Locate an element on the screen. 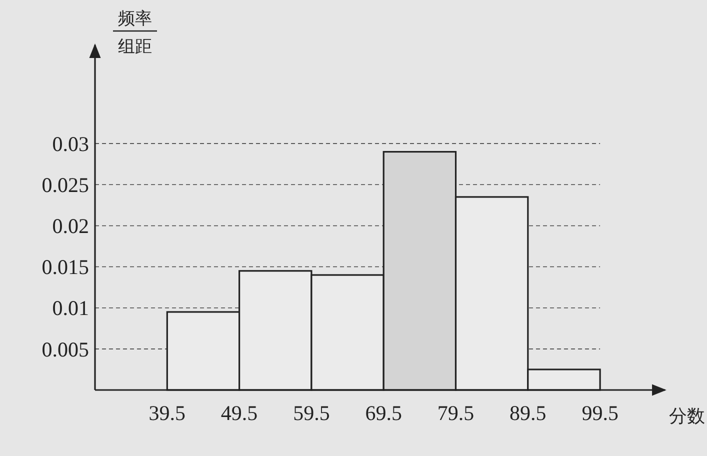  y-tick-label: 0.01 is located at coordinates (70, 308).